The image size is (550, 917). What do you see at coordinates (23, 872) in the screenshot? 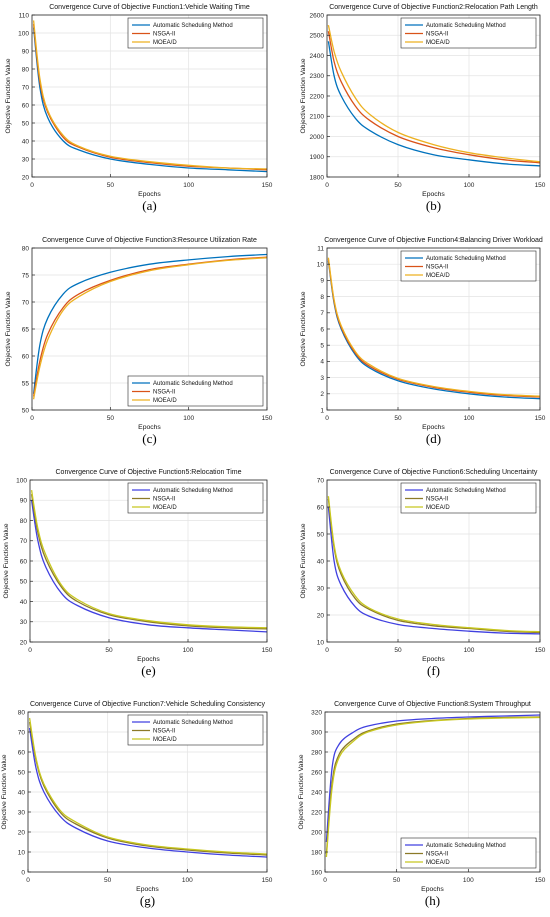
I see `y-tick-label: 0` at bounding box center [23, 872].